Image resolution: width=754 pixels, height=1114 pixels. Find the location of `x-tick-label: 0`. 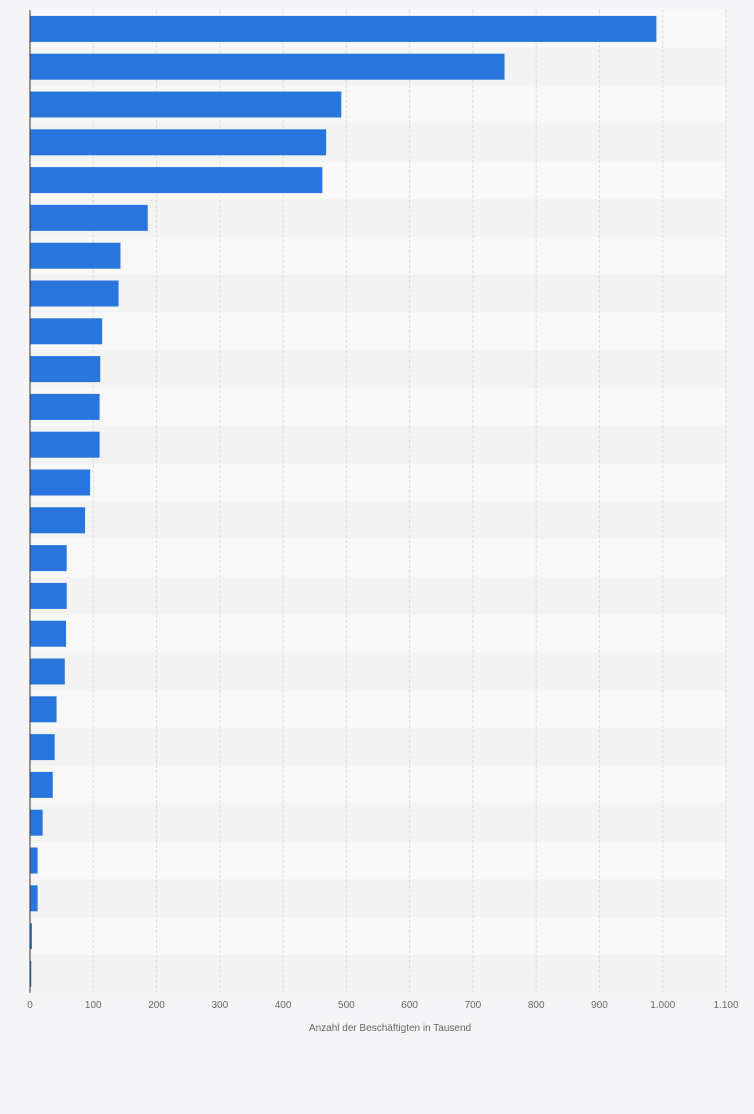

x-tick-label: 0 is located at coordinates (30, 1005).